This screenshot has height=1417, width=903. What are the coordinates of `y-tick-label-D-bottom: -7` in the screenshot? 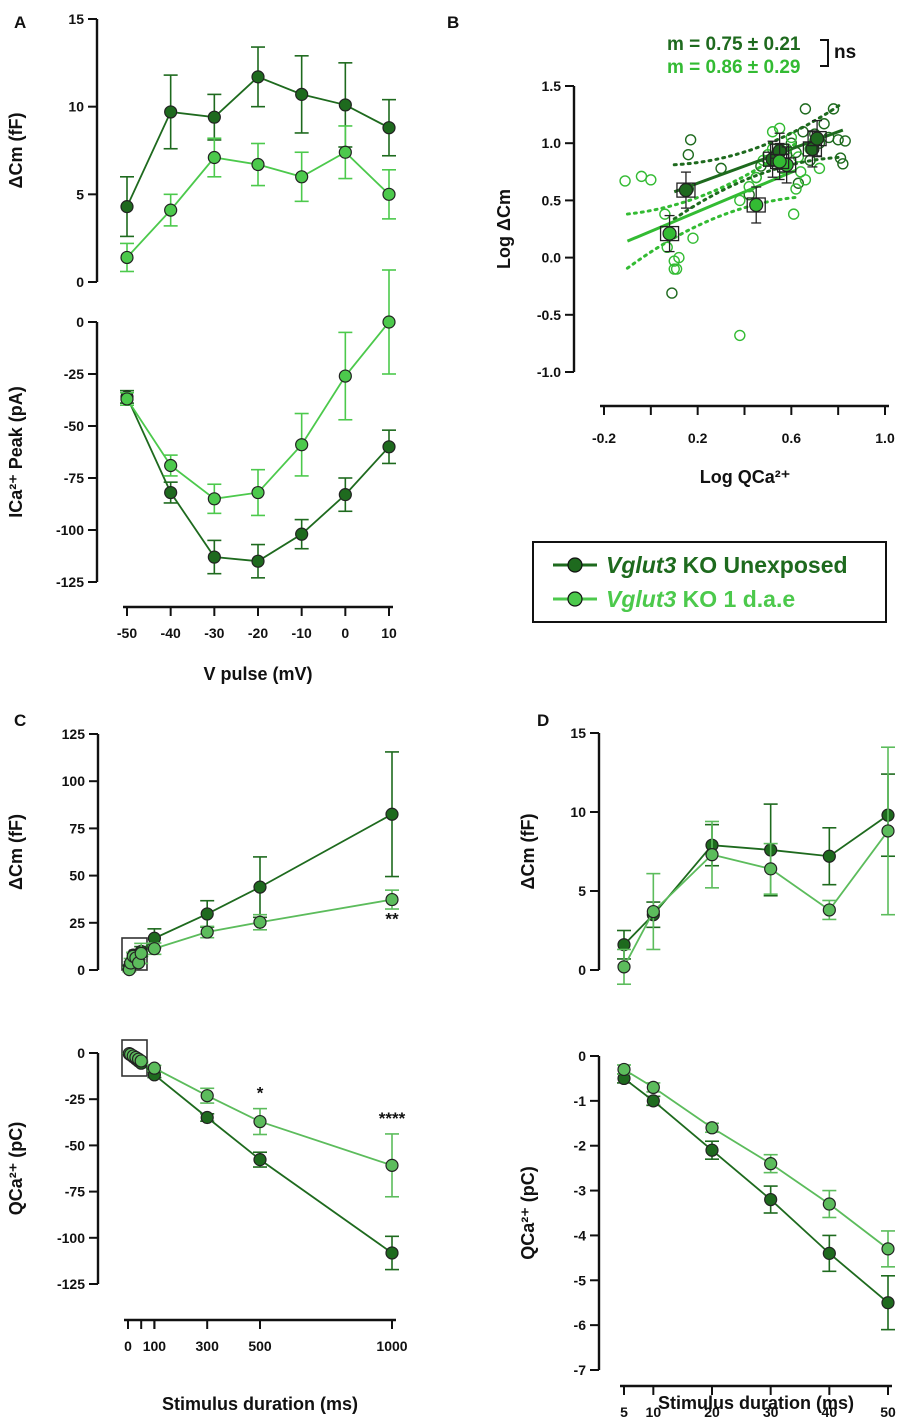 It's located at (580, 1370).